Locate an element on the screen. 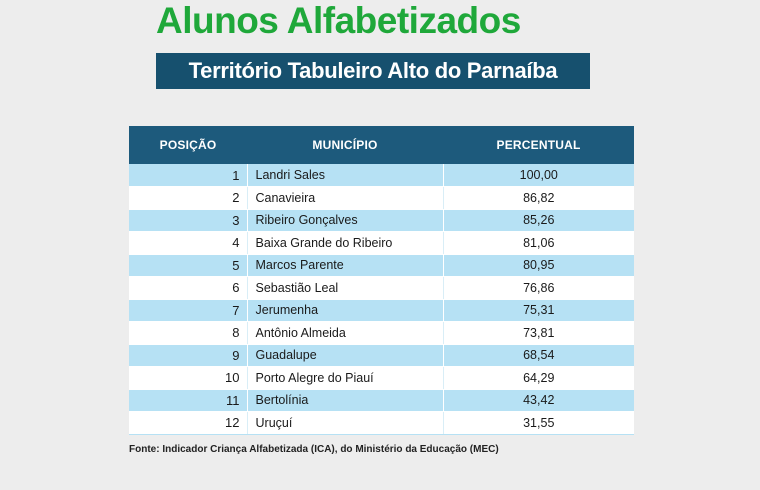  row-percentual: 64,29 is located at coordinates (538, 378).